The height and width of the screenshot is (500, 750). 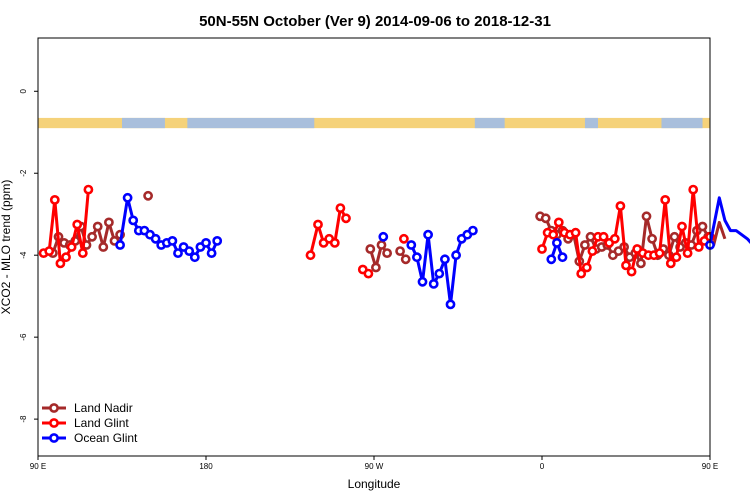 I want to click on y-axis: 0 -2 -4 -6 -8, so click(x=28, y=256).